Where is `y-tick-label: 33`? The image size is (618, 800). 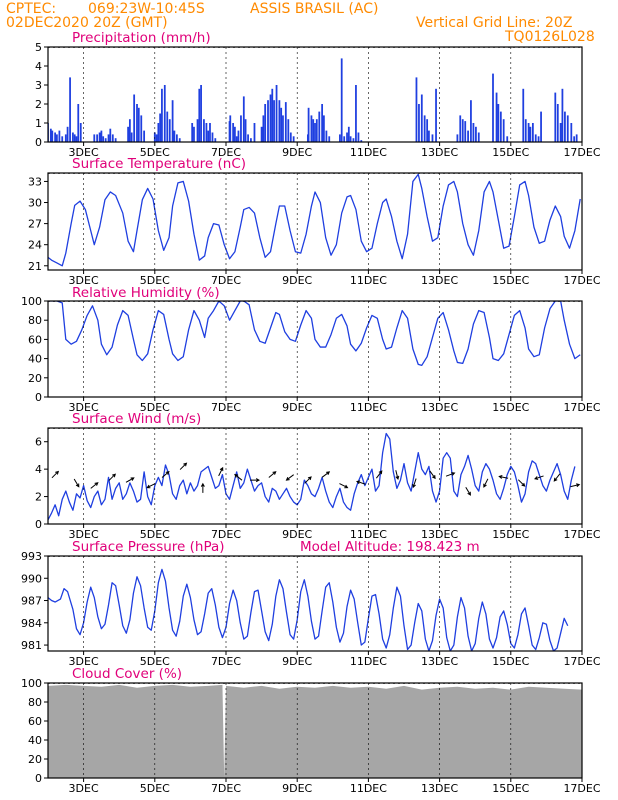 y-tick-label: 33 is located at coordinates (35, 181).